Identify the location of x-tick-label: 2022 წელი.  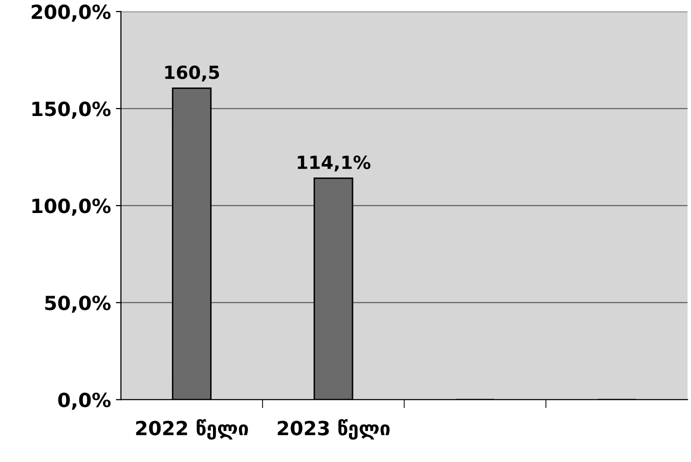
(192, 429).